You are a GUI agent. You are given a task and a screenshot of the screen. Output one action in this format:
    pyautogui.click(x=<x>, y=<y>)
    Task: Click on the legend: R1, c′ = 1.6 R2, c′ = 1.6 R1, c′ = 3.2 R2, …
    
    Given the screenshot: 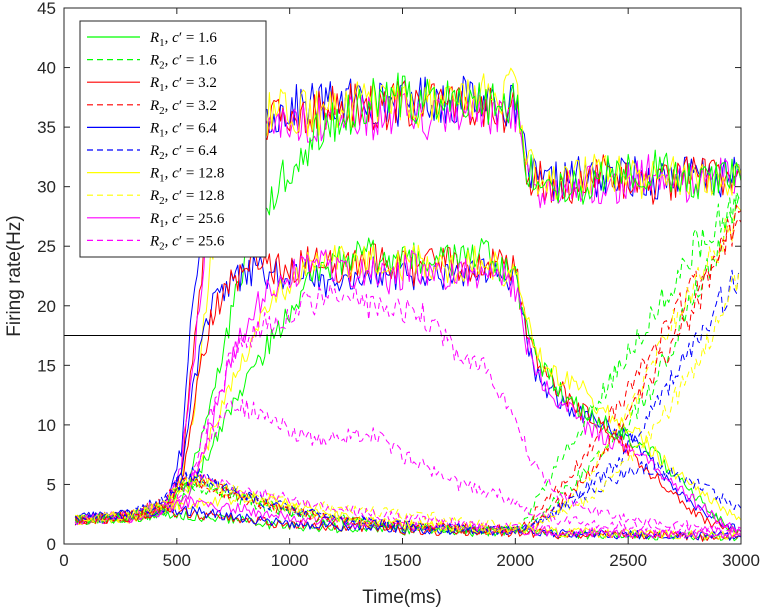 What is the action you would take?
    pyautogui.click(x=173, y=139)
    